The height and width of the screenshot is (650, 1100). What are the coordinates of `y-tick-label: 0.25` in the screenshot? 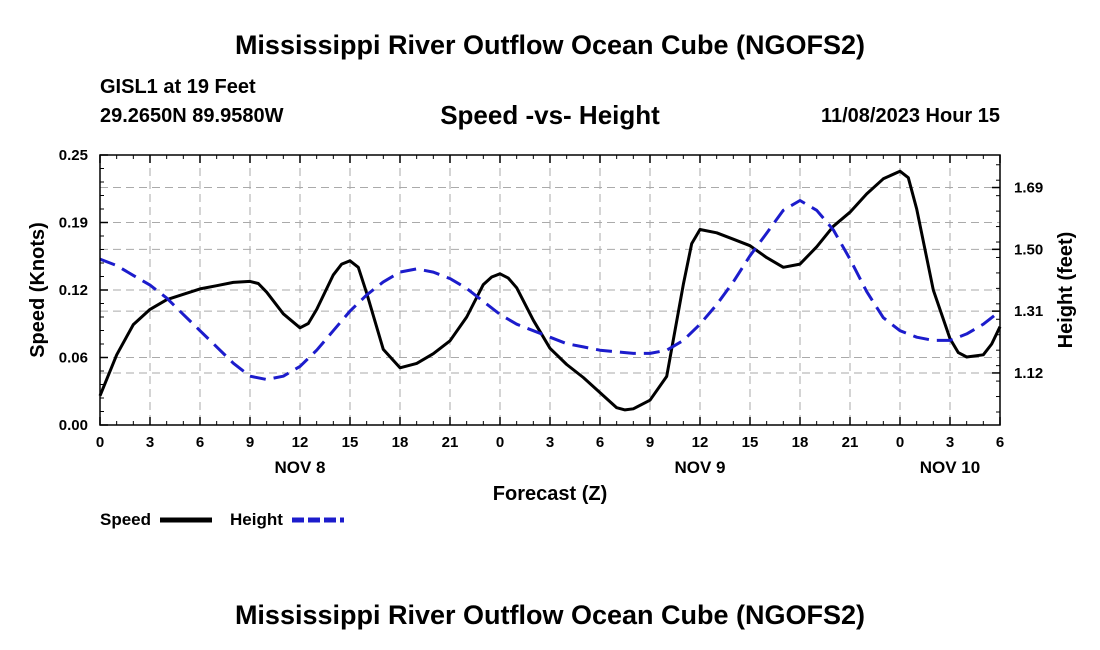 It's located at (73, 155).